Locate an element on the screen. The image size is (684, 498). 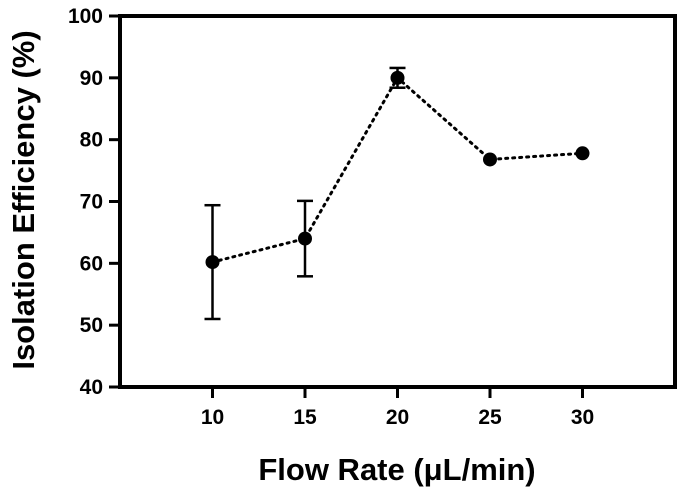
y-tick-label: 50 is located at coordinates (91, 325).